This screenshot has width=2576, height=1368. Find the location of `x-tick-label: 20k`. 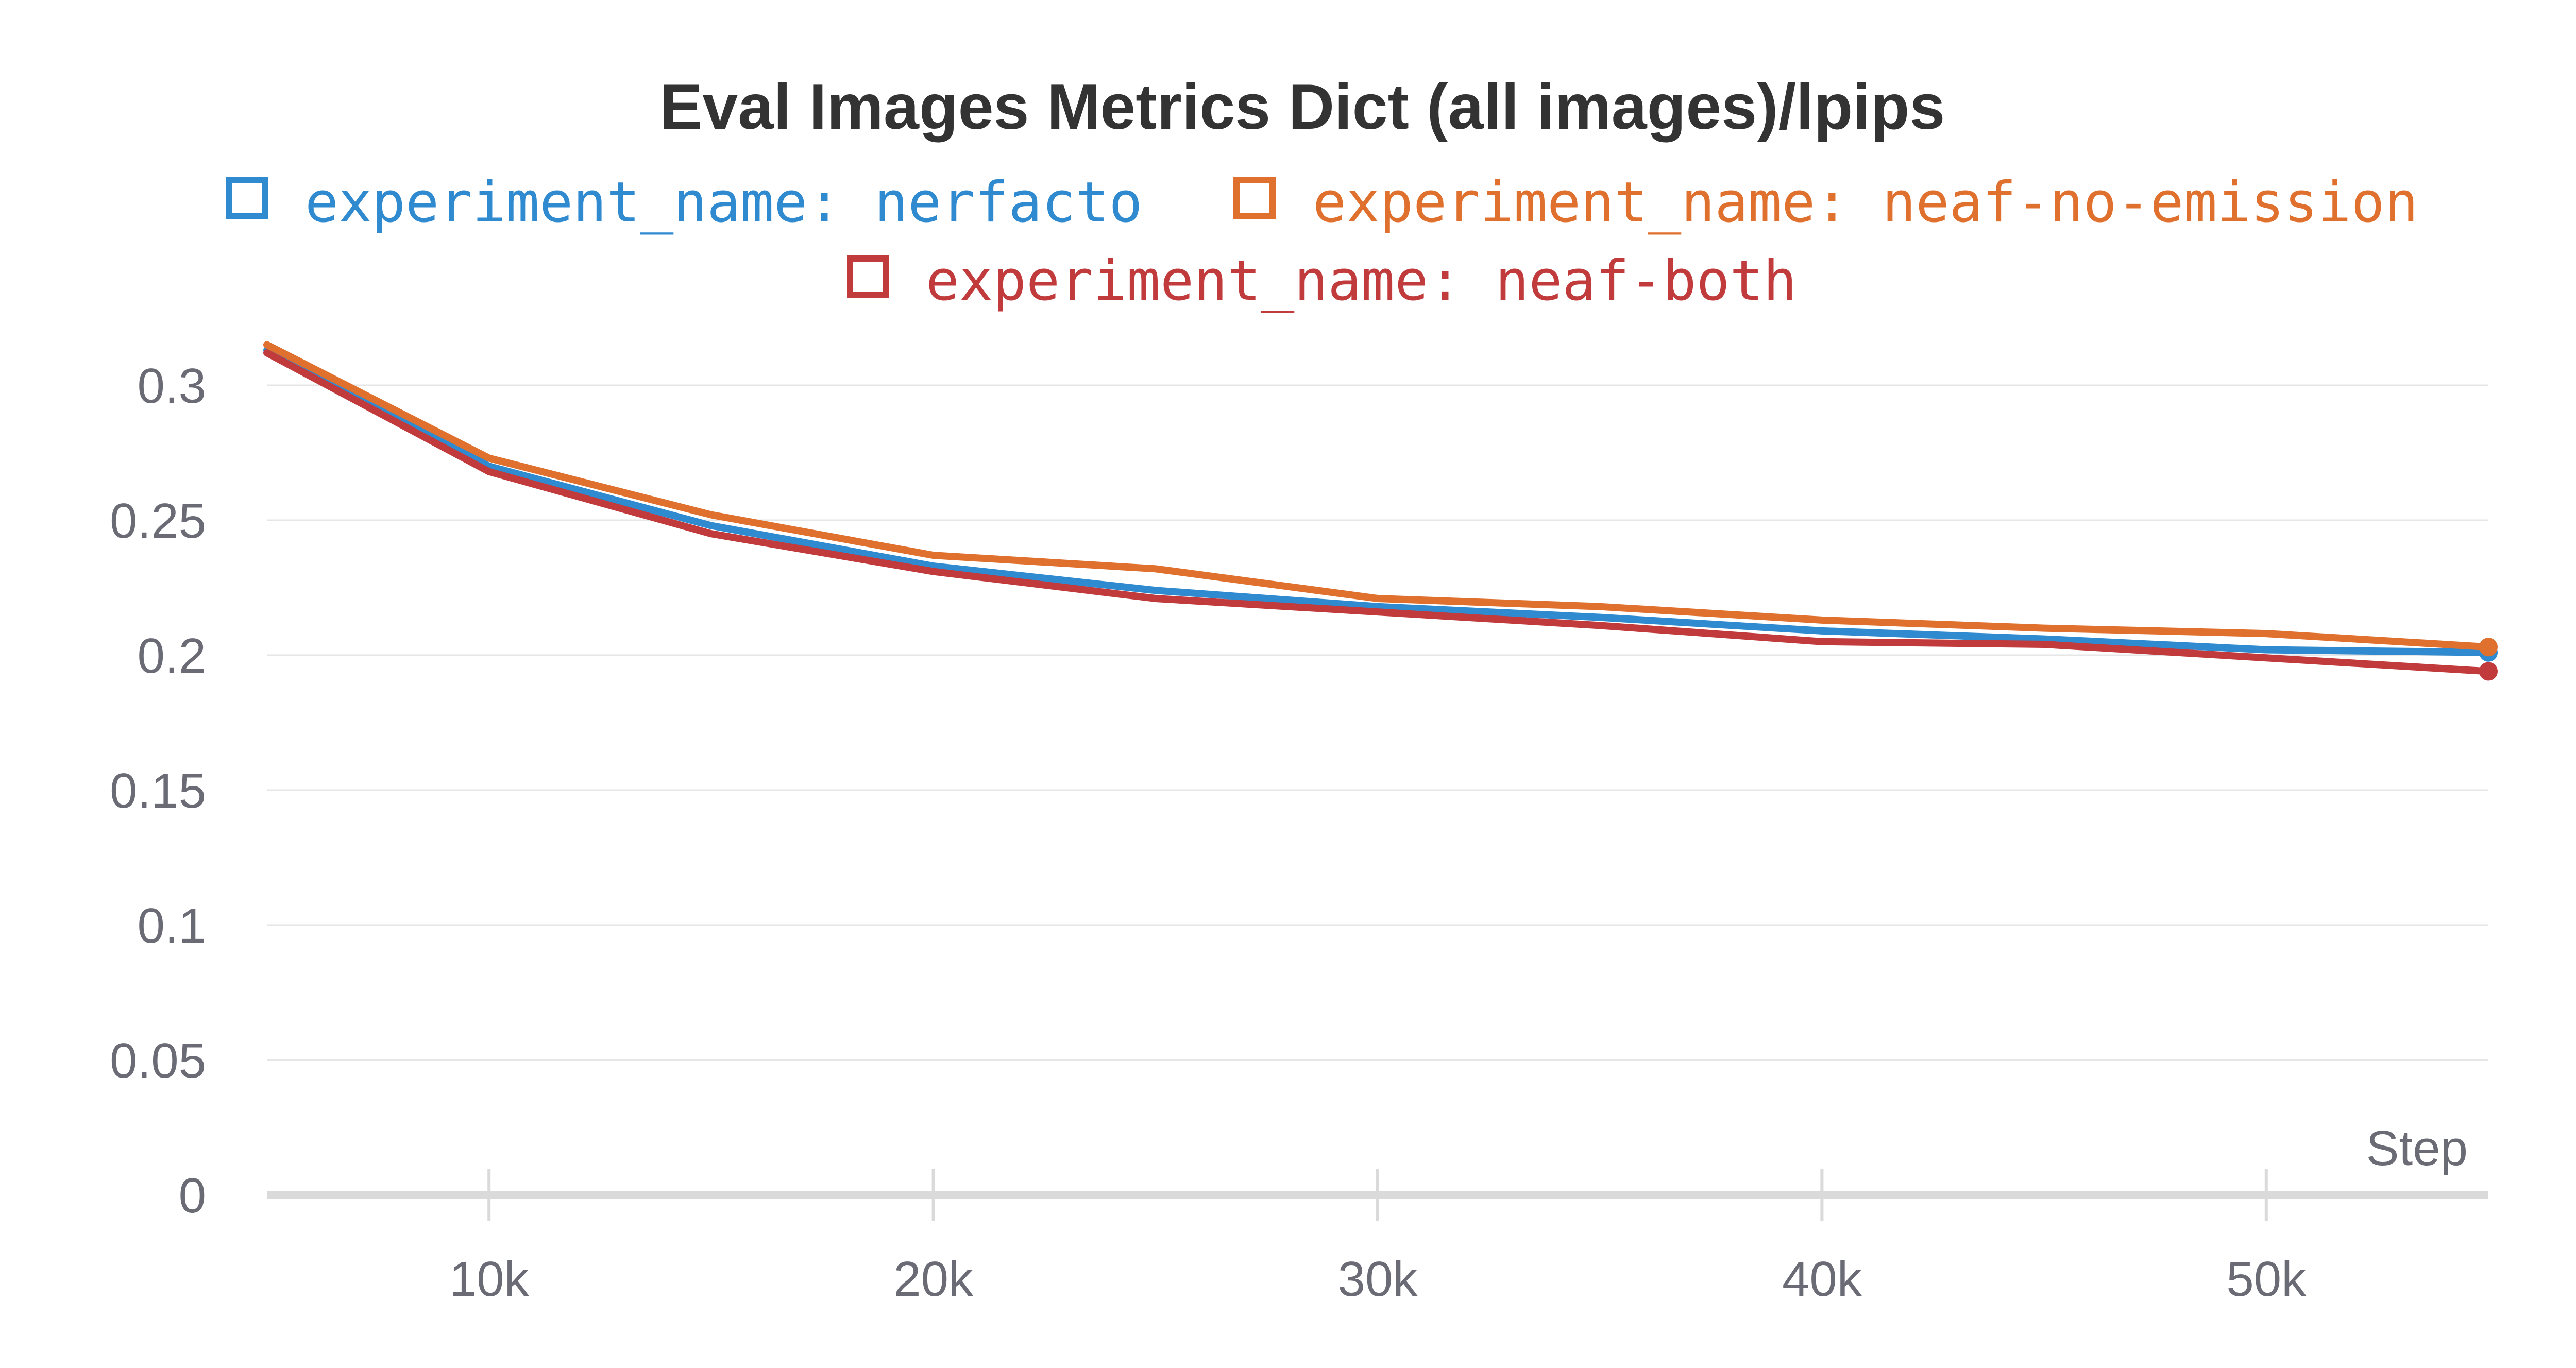

x-tick-label: 20k is located at coordinates (933, 1279).